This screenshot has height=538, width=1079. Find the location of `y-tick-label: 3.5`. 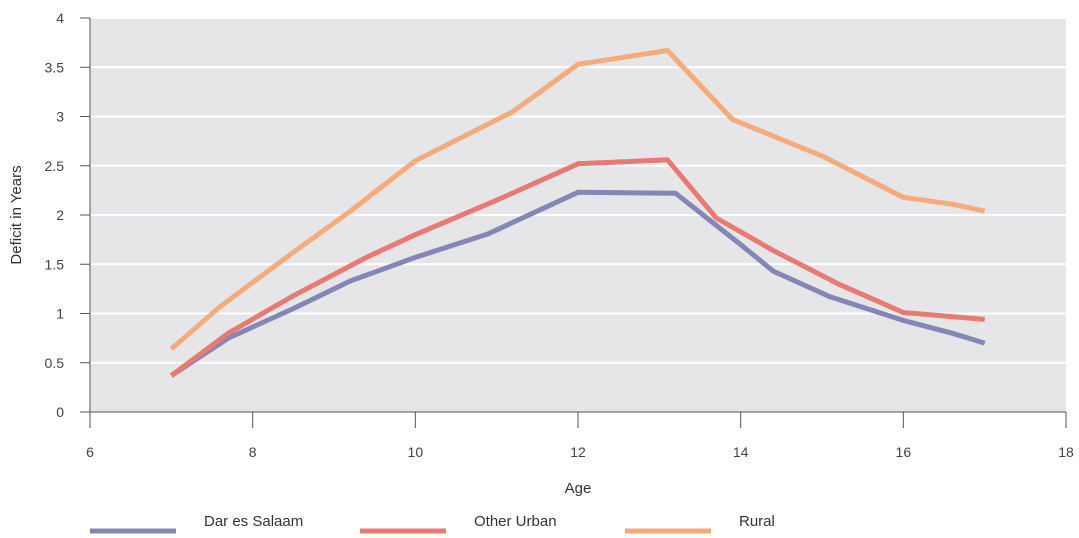

y-tick-label: 3.5 is located at coordinates (55, 67).